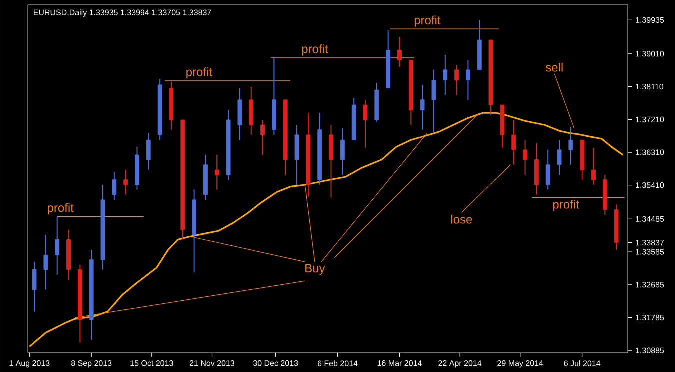 The height and width of the screenshot is (372, 675). Describe the element at coordinates (650, 252) in the screenshot. I see `y-tick-label: 1.33585` at that location.